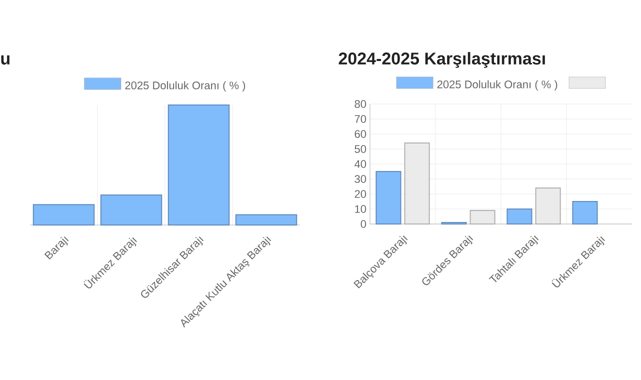  I want to click on y-tick-label: 0, so click(363, 224).